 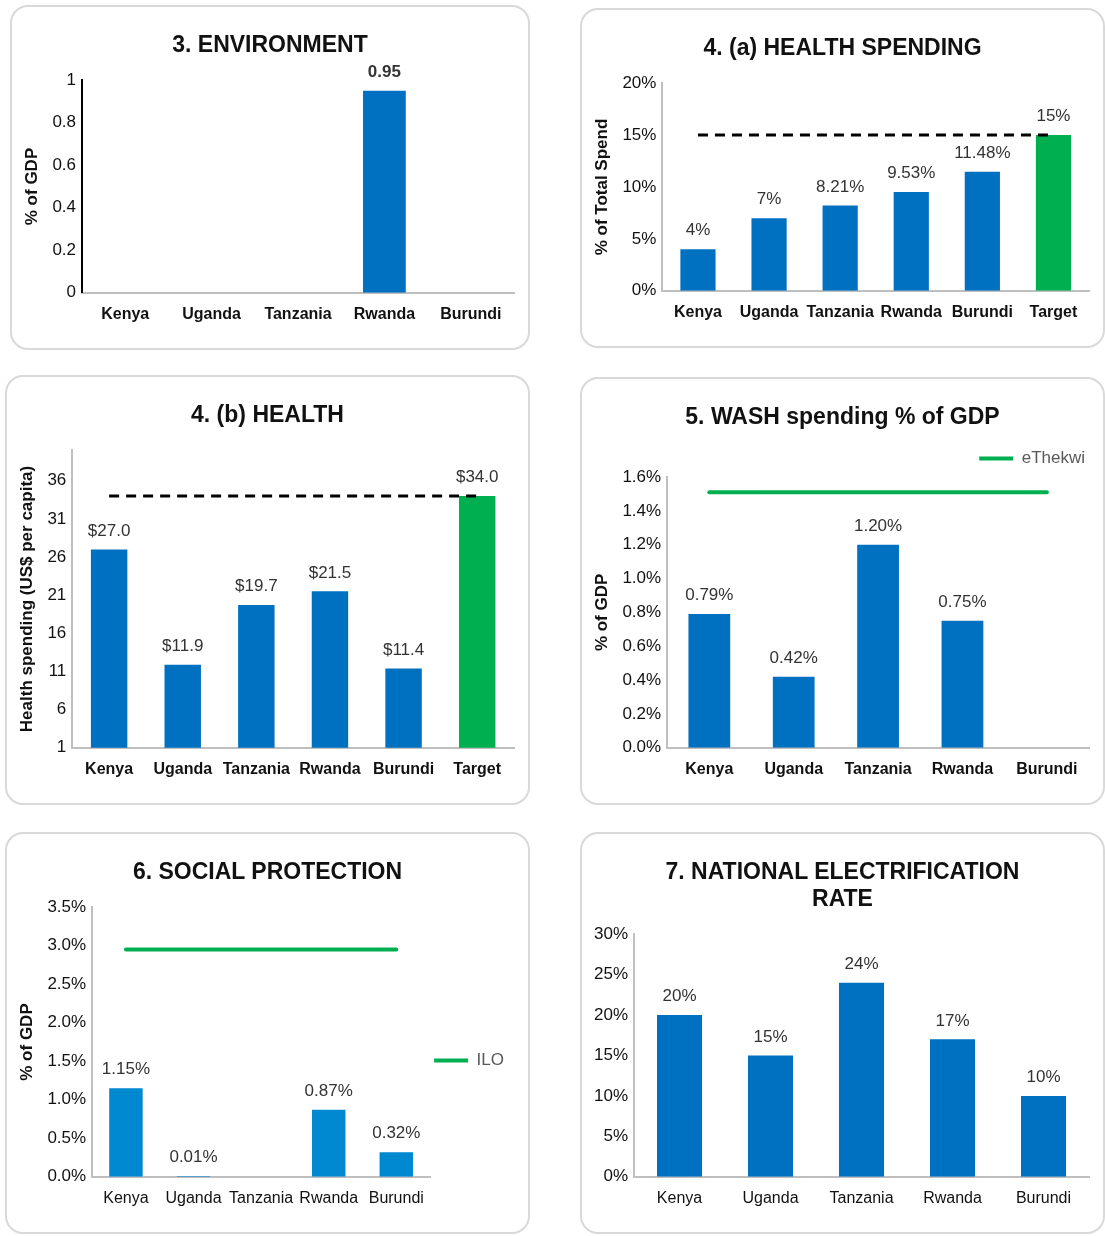 I want to click on data-label: 20%, so click(x=679, y=996).